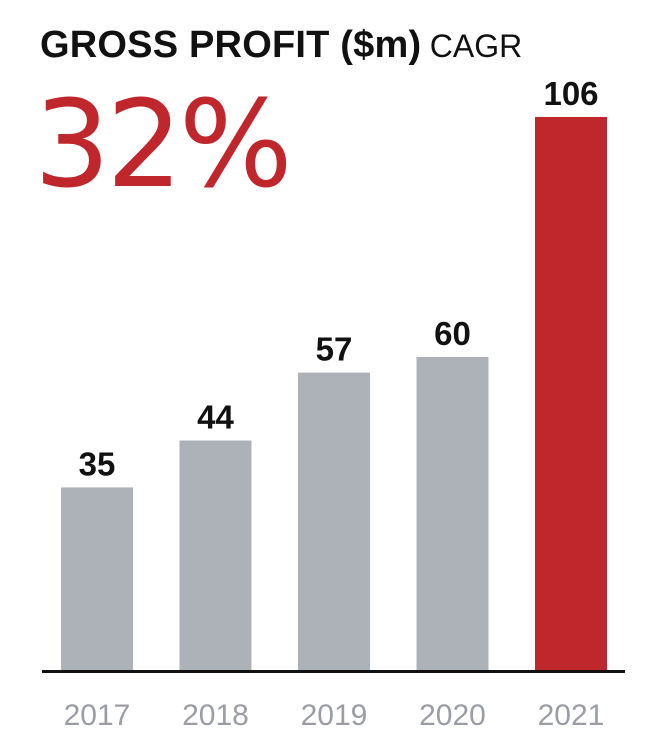  What do you see at coordinates (452, 715) in the screenshot?
I see `x-tick-label-2020: 2020` at bounding box center [452, 715].